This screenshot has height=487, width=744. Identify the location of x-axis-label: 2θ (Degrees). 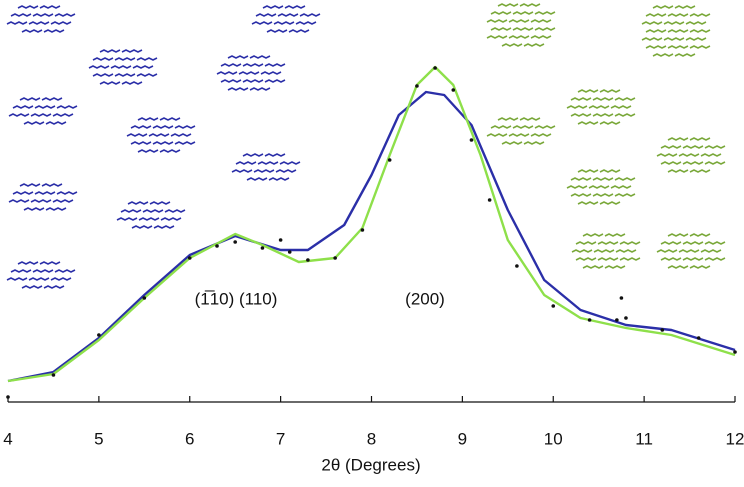
(370, 464).